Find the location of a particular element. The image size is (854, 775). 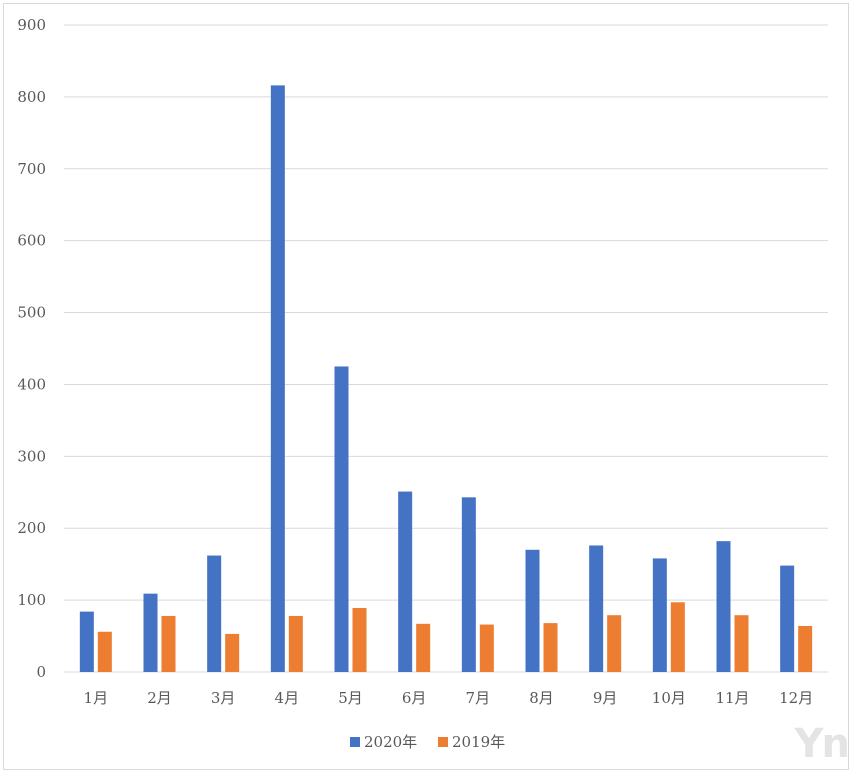

y-tick-label: 100 is located at coordinates (31, 600).